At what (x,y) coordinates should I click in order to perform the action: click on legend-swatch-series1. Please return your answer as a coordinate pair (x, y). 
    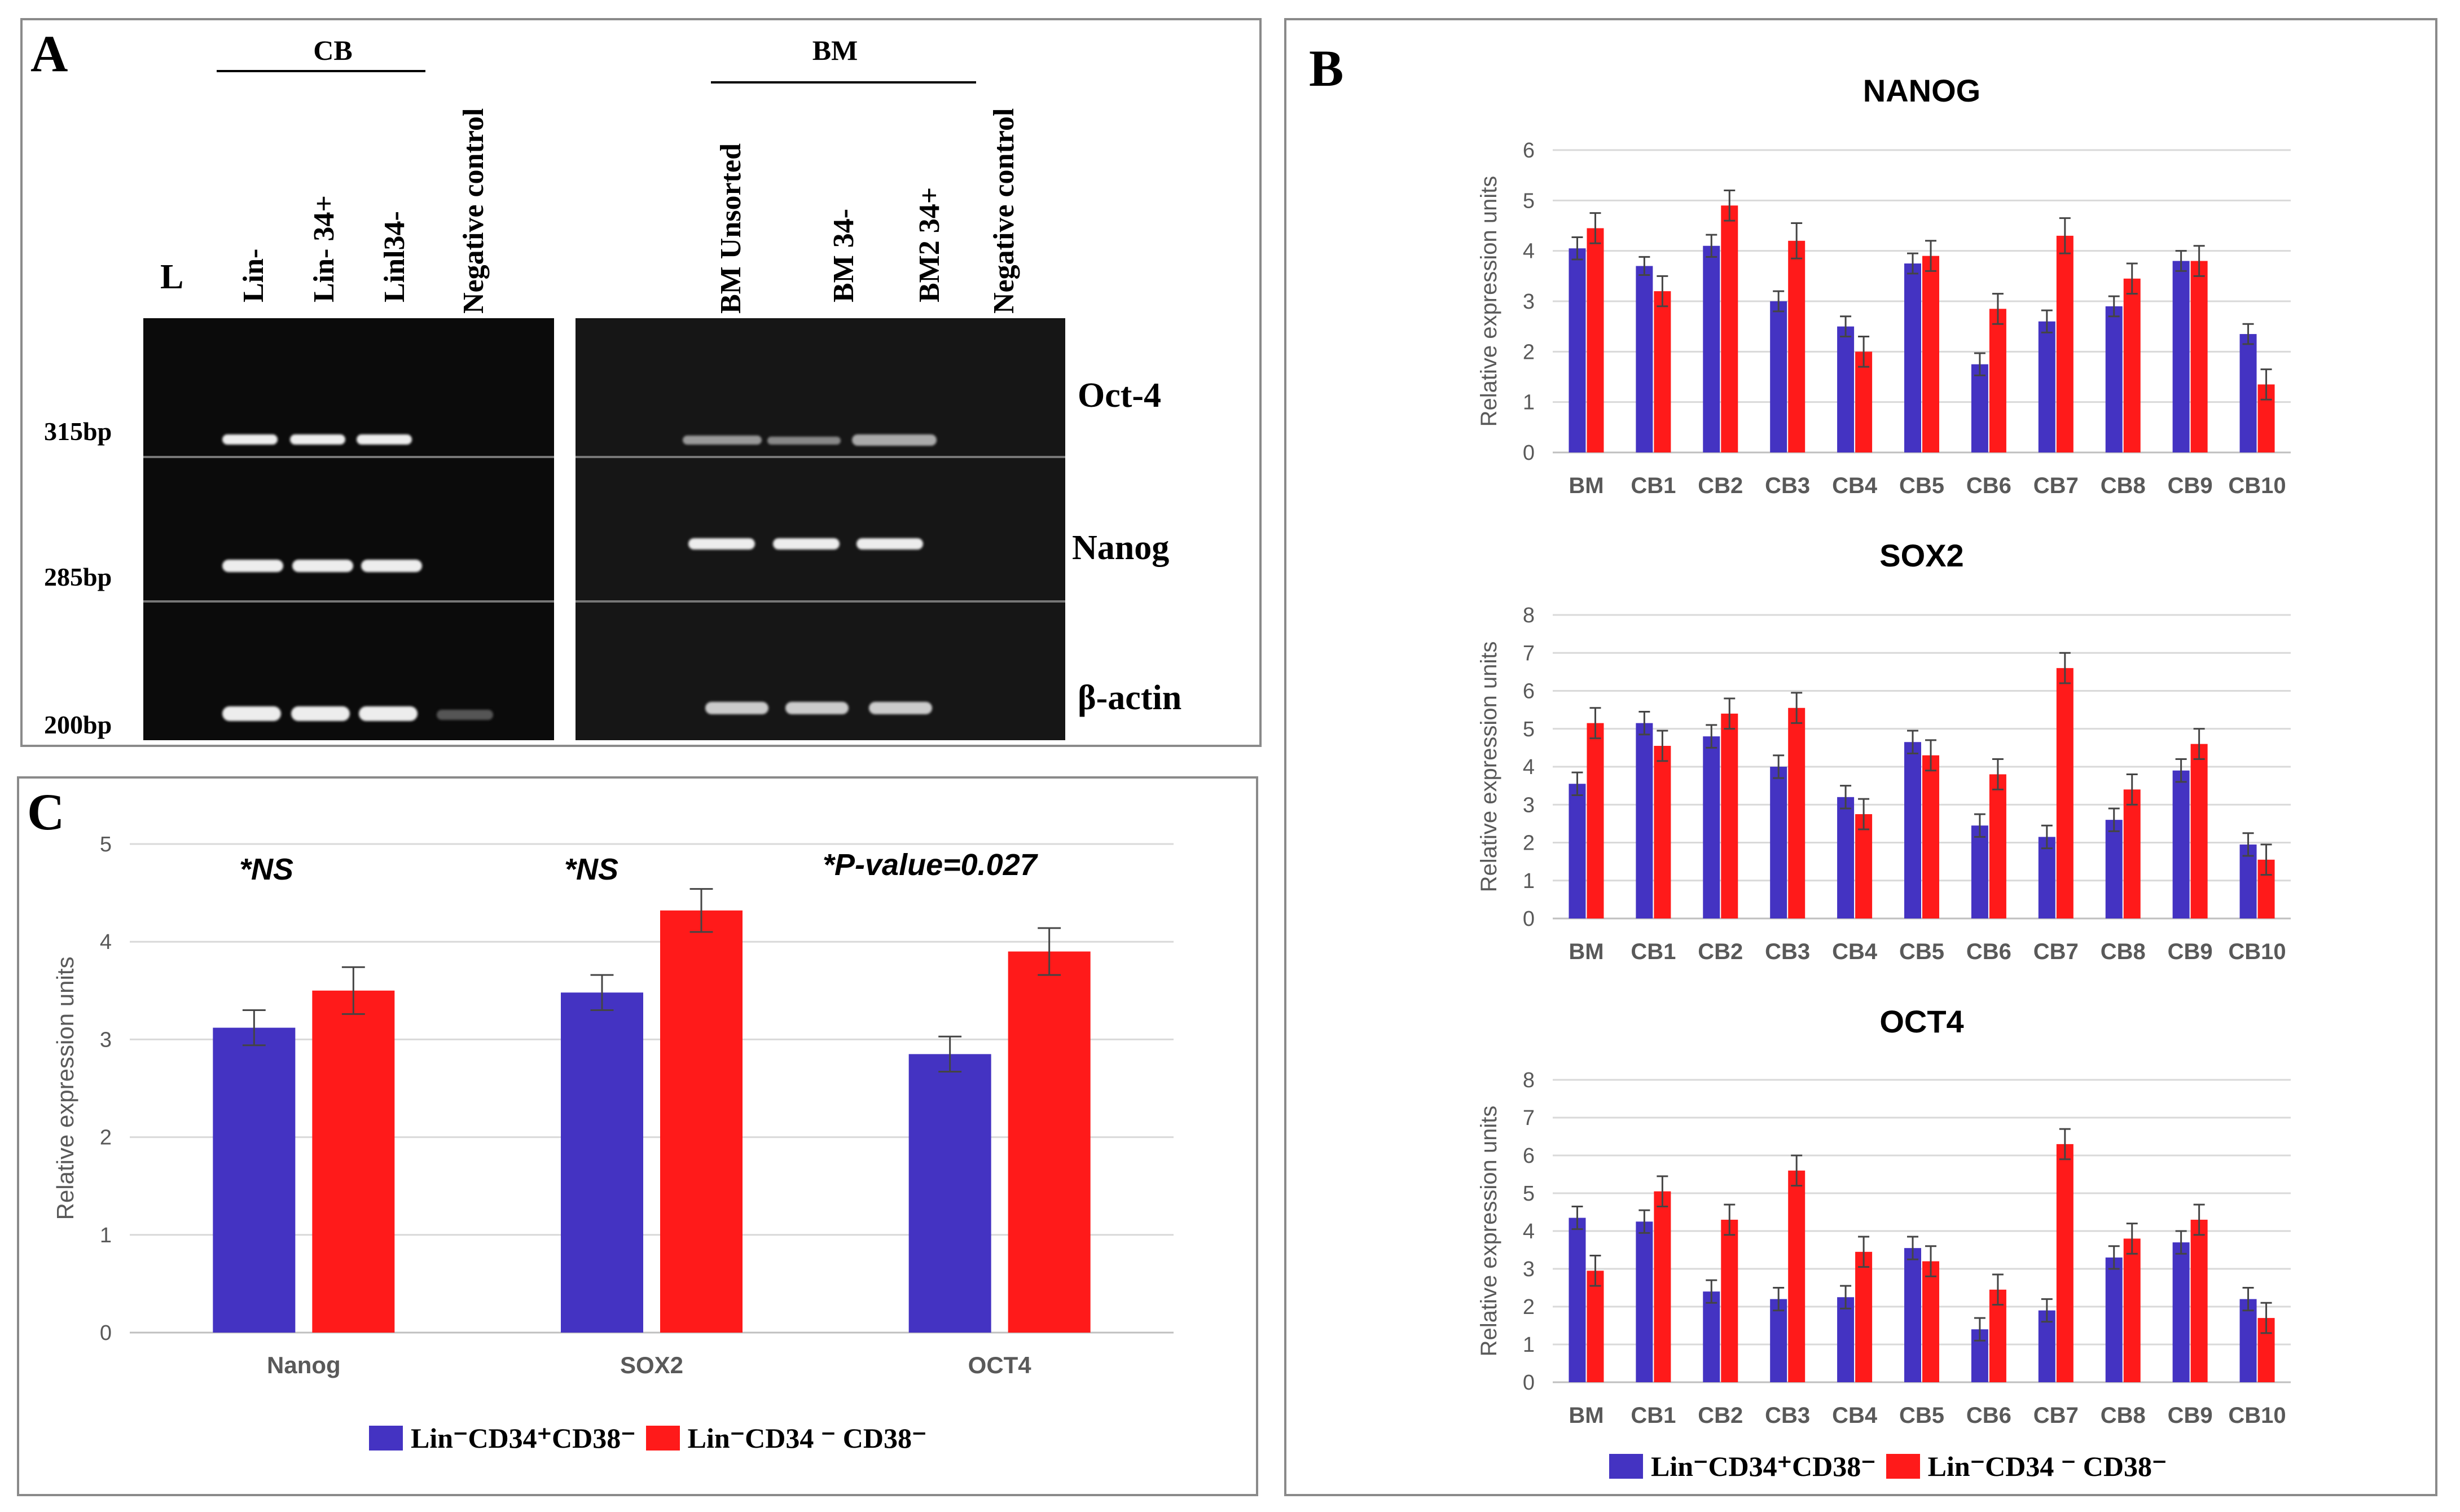
    Looking at the image, I should click on (386, 1438).